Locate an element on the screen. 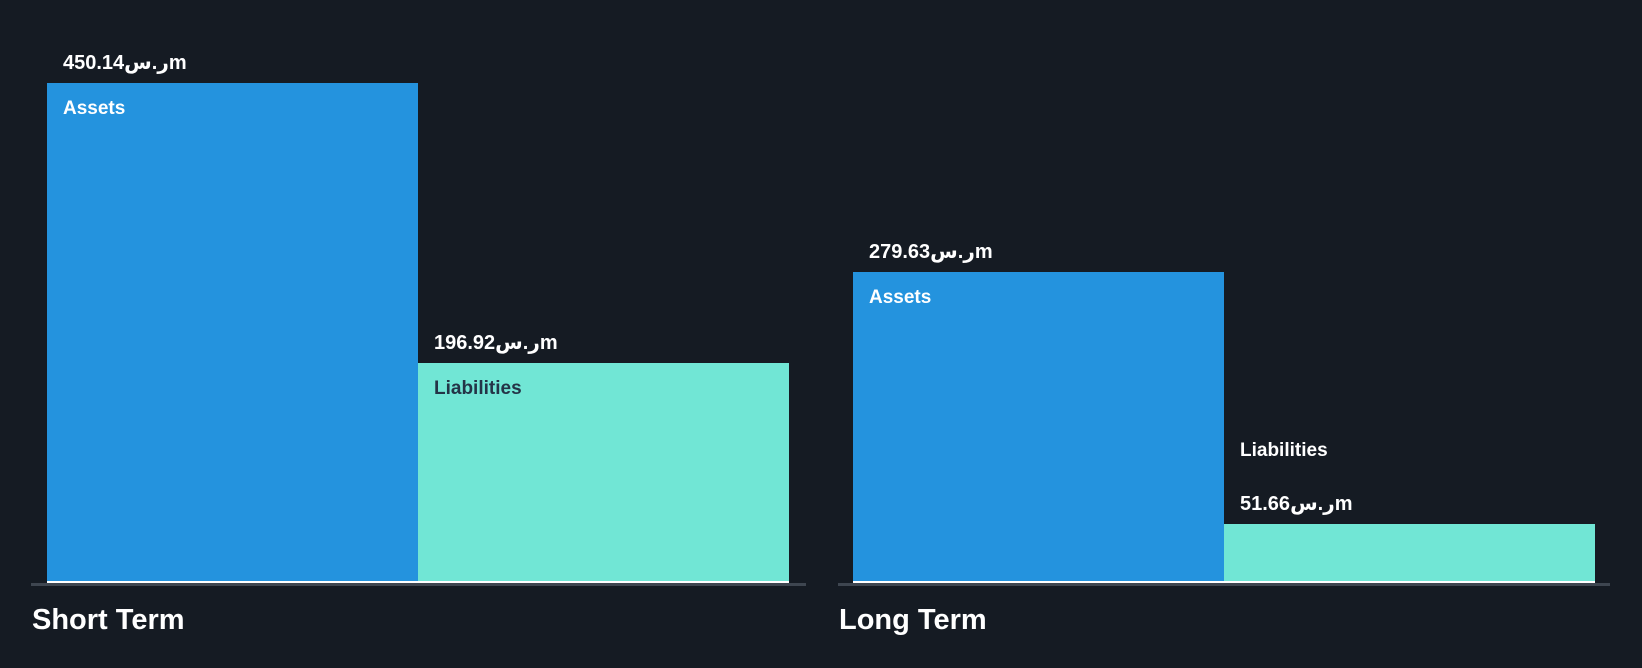 The image size is (1642, 668). short-term-assets-value: 450.14ر.سm is located at coordinates (125, 63).